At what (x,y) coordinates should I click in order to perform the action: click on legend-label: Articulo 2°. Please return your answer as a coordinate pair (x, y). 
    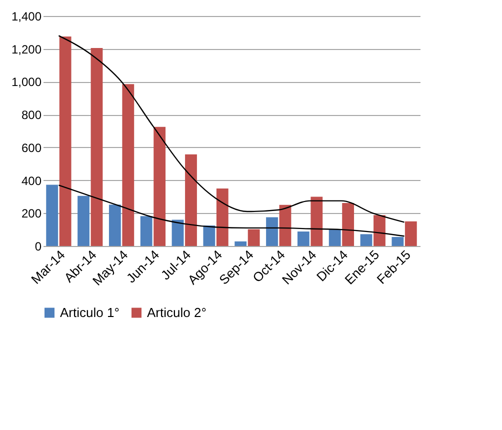
    Looking at the image, I should click on (176, 312).